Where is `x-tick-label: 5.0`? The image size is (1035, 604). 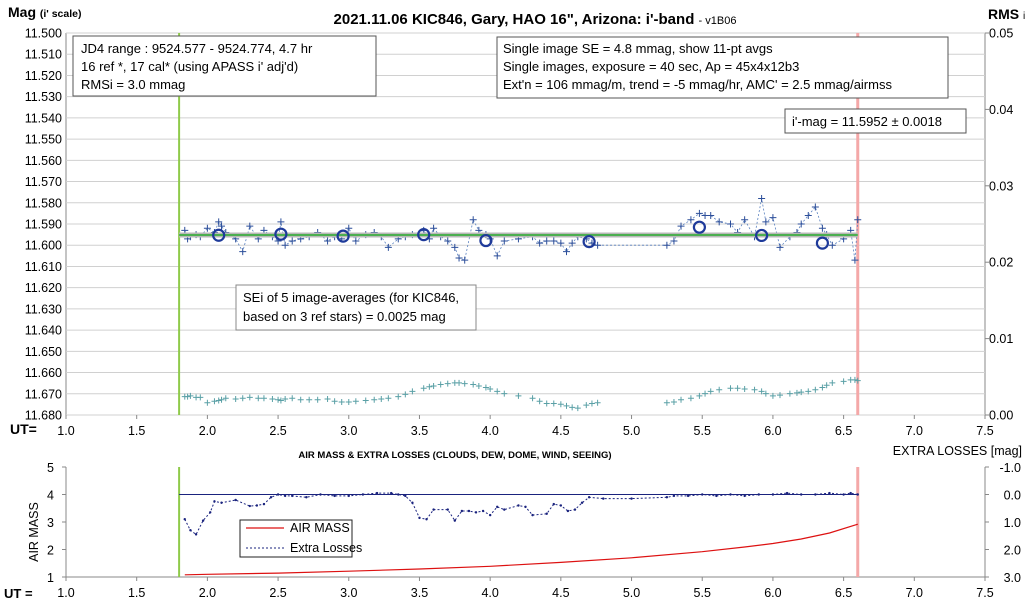 x-tick-label: 5.0 is located at coordinates (631, 431).